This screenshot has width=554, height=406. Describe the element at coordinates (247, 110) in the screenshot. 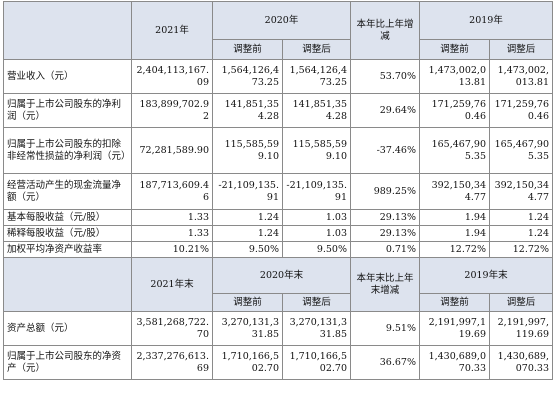

I see `value-2020-before: 141,851,354.28` at that location.